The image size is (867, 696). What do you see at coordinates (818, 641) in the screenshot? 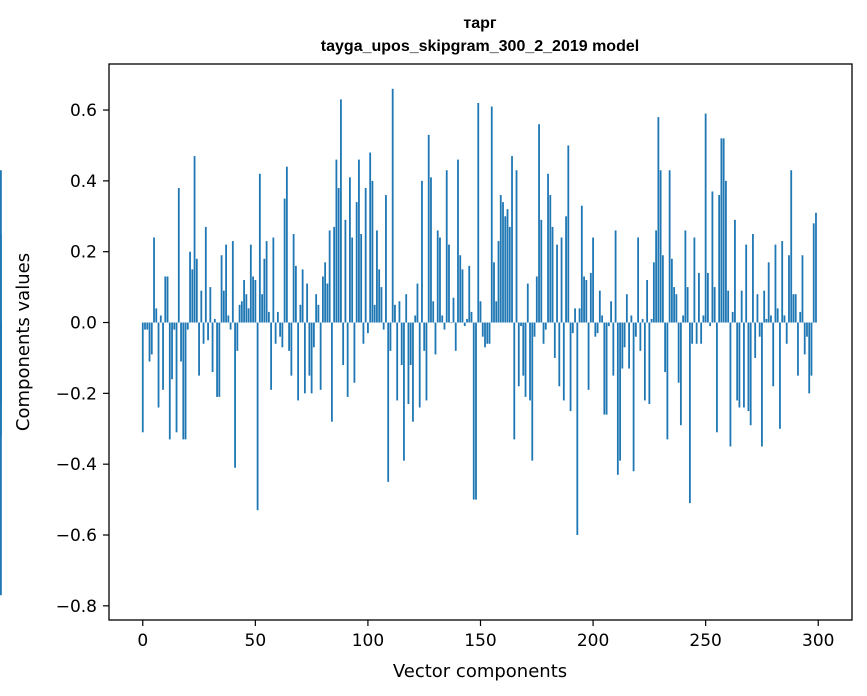
I see `x-tick-label: 300` at bounding box center [818, 641].